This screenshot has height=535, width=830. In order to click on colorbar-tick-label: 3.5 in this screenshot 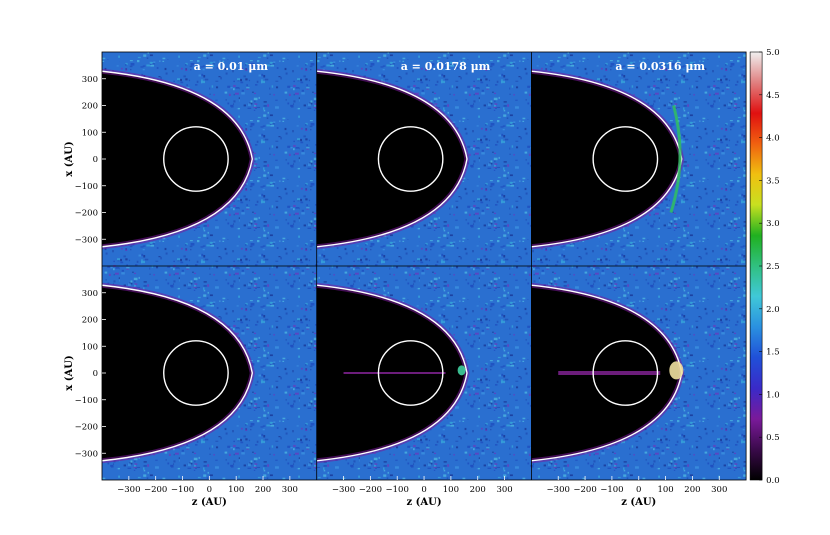, I will do `click(773, 181)`.